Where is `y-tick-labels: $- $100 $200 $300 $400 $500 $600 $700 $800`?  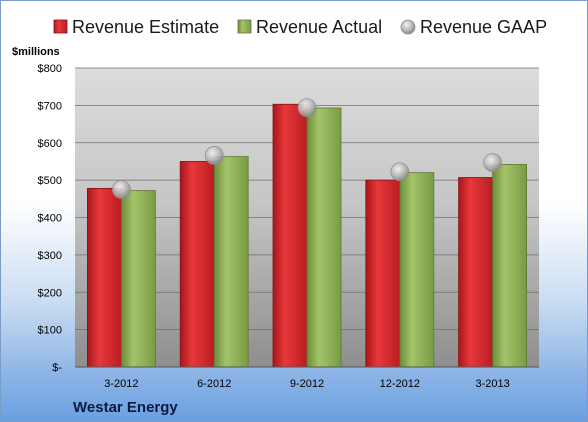 y-tick-labels: $- $100 $200 $300 $400 $500 $600 $700 $800 is located at coordinates (50, 218).